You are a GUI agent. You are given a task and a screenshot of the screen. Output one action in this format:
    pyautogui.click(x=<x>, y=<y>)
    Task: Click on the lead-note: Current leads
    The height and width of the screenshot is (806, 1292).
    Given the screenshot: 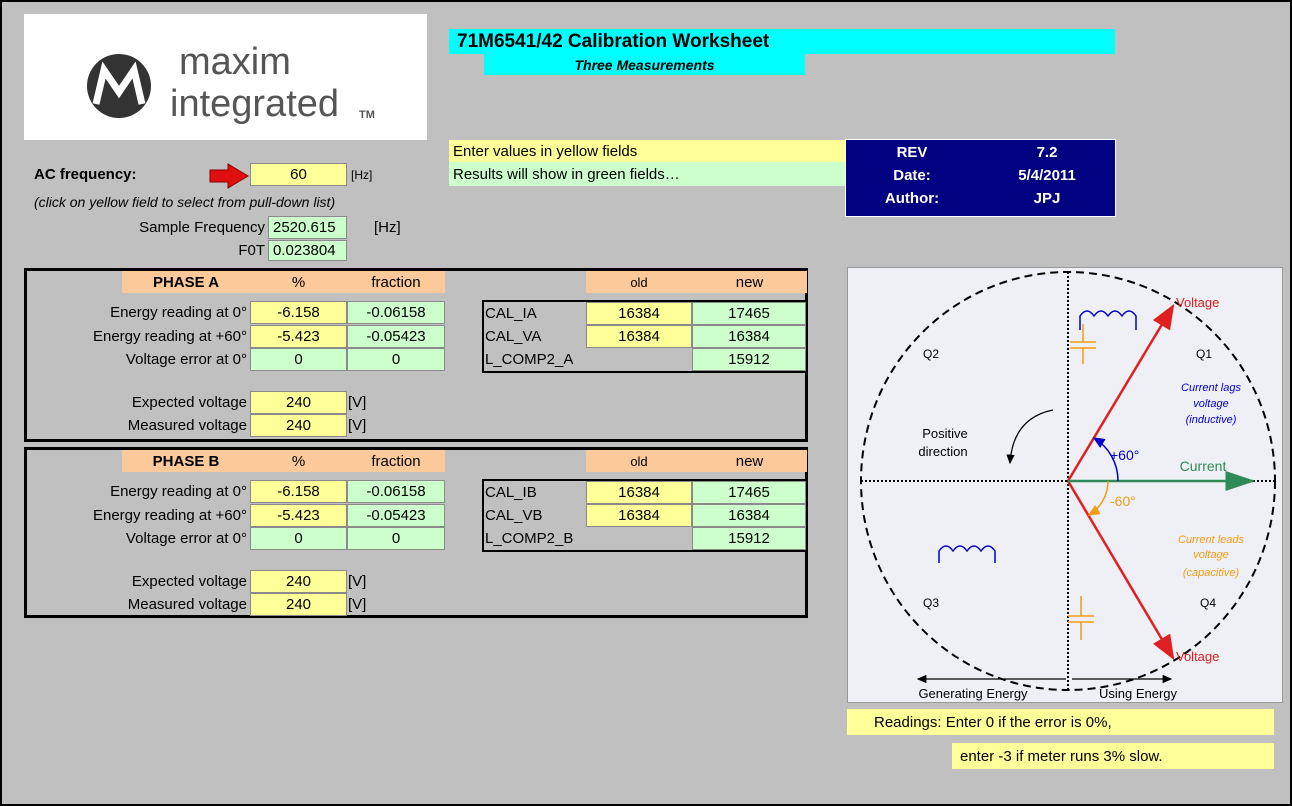 What is the action you would take?
    pyautogui.click(x=1211, y=540)
    